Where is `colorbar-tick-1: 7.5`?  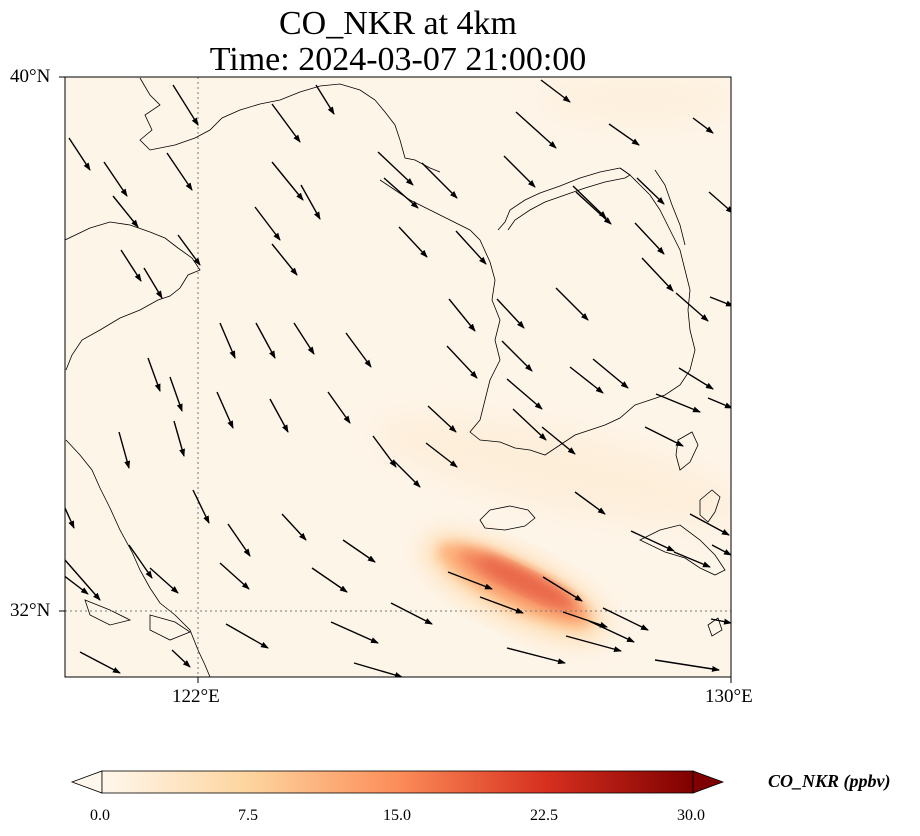
colorbar-tick-1: 7.5 is located at coordinates (248, 815).